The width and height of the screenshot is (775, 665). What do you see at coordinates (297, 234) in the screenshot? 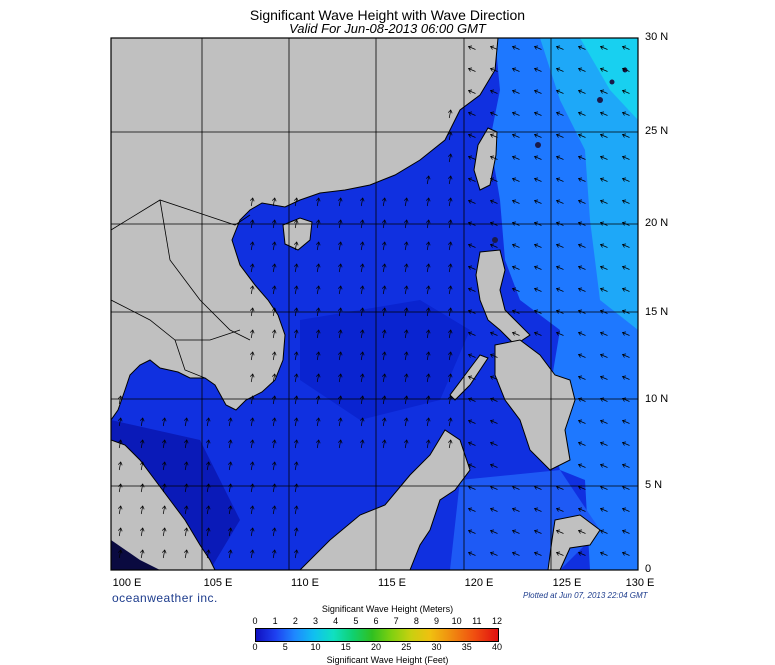
I see `hainan-island` at bounding box center [297, 234].